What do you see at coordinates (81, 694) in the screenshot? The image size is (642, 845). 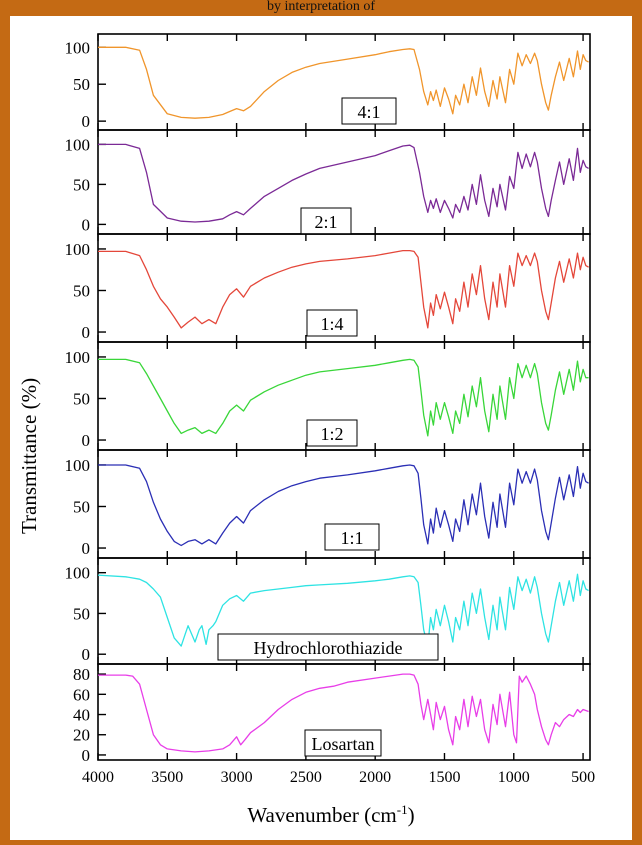 I see `y-tick-label: 60` at bounding box center [81, 694].